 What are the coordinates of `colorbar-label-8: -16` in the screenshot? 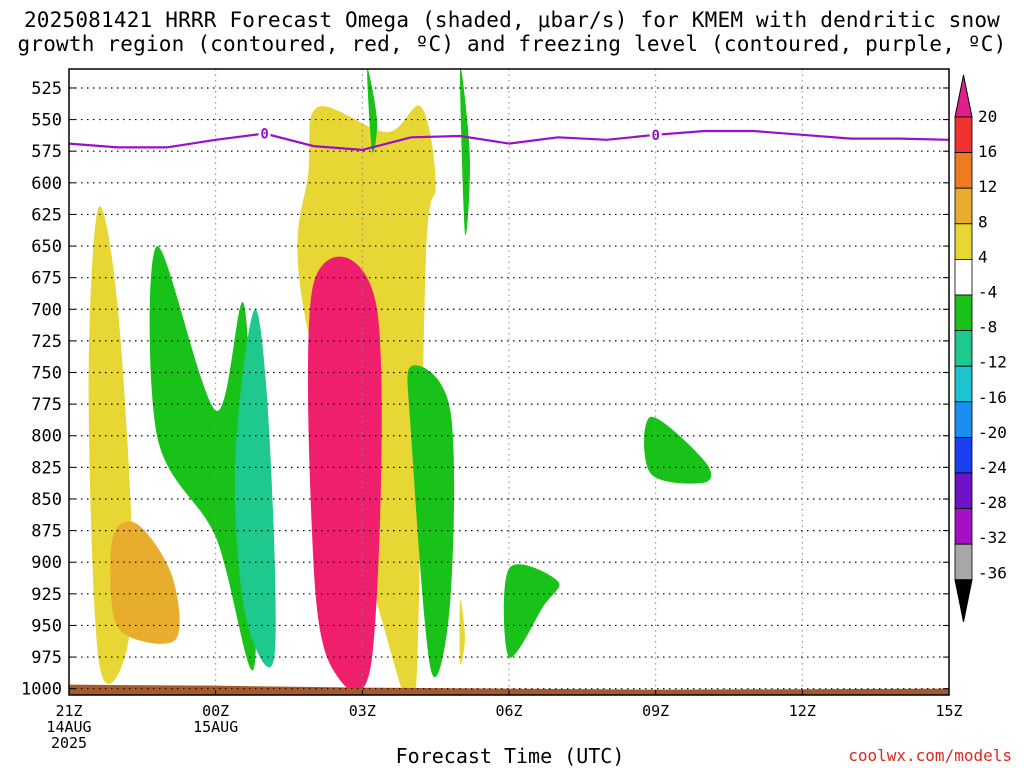 It's located at (992, 397).